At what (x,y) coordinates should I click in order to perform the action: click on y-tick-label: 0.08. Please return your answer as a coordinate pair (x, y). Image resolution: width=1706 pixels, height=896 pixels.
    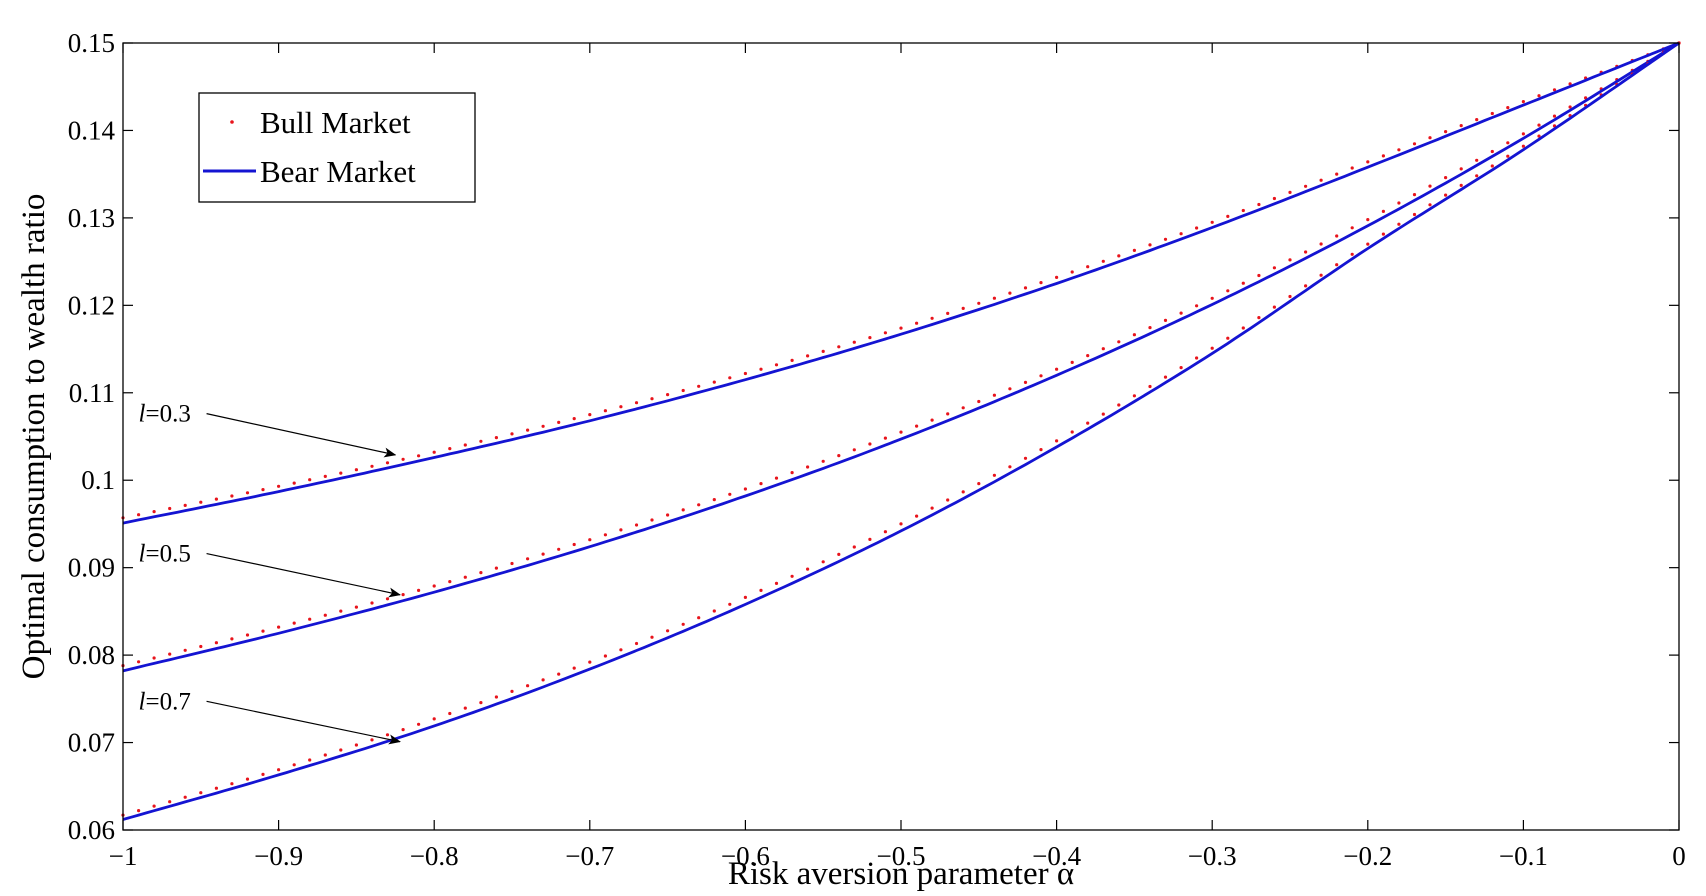
    Looking at the image, I should click on (91, 655).